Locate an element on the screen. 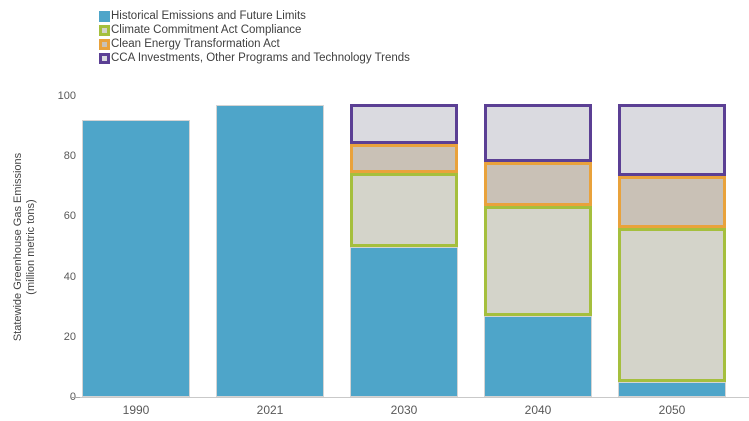  legend-label: Historical Emissions and Future Limits is located at coordinates (208, 16).